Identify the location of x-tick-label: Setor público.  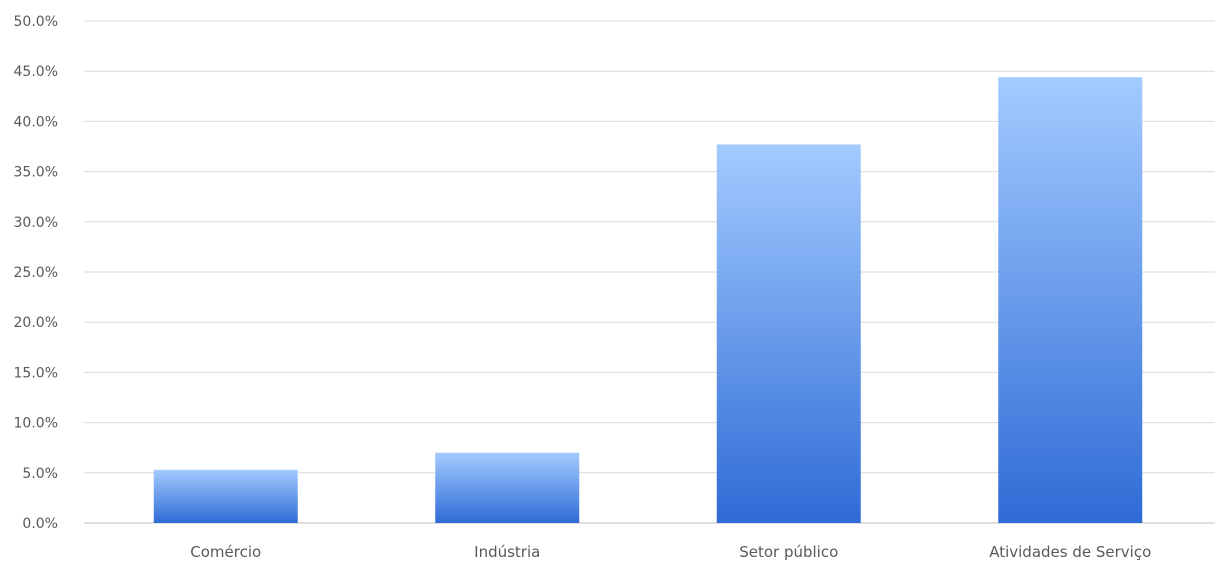
(788, 552).